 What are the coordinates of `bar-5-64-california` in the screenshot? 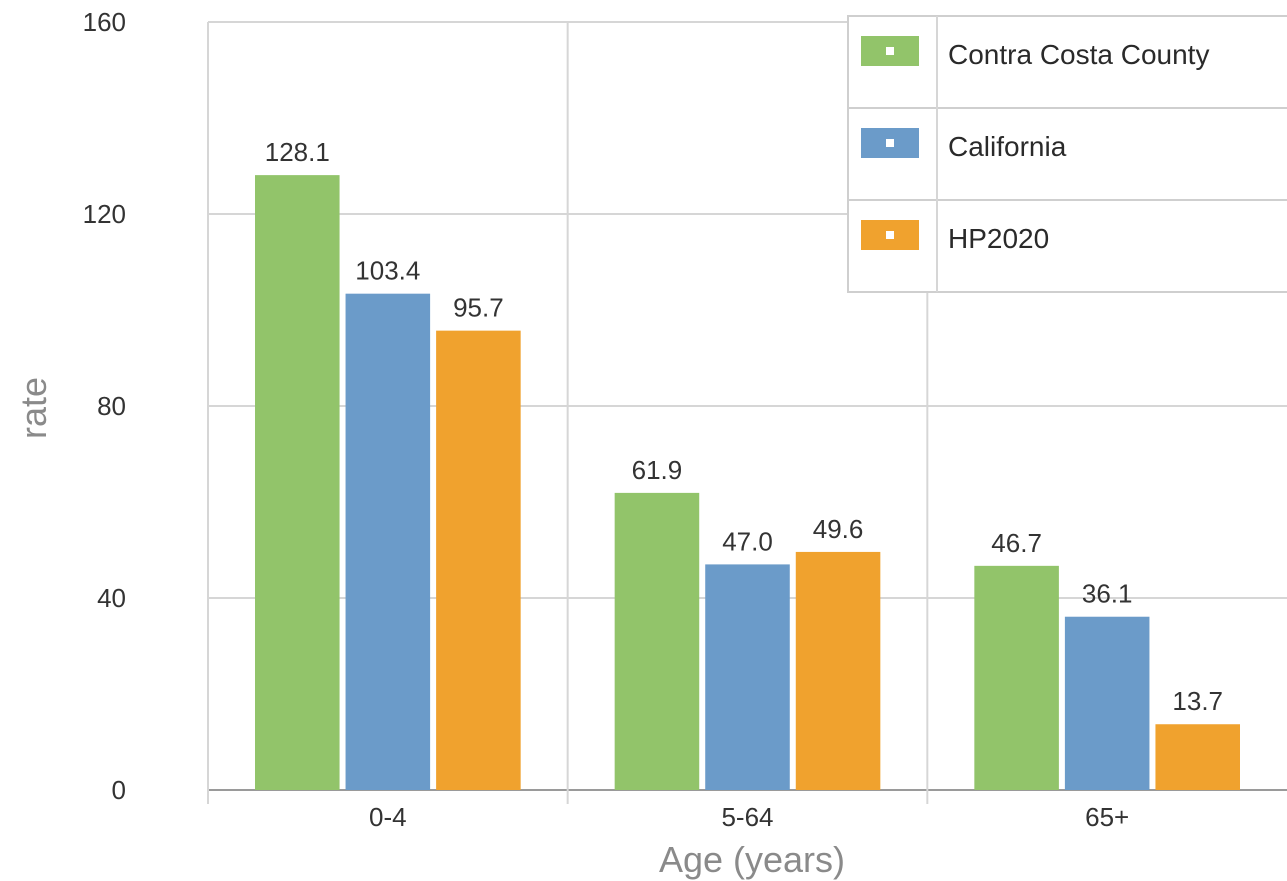 It's located at (747, 677).